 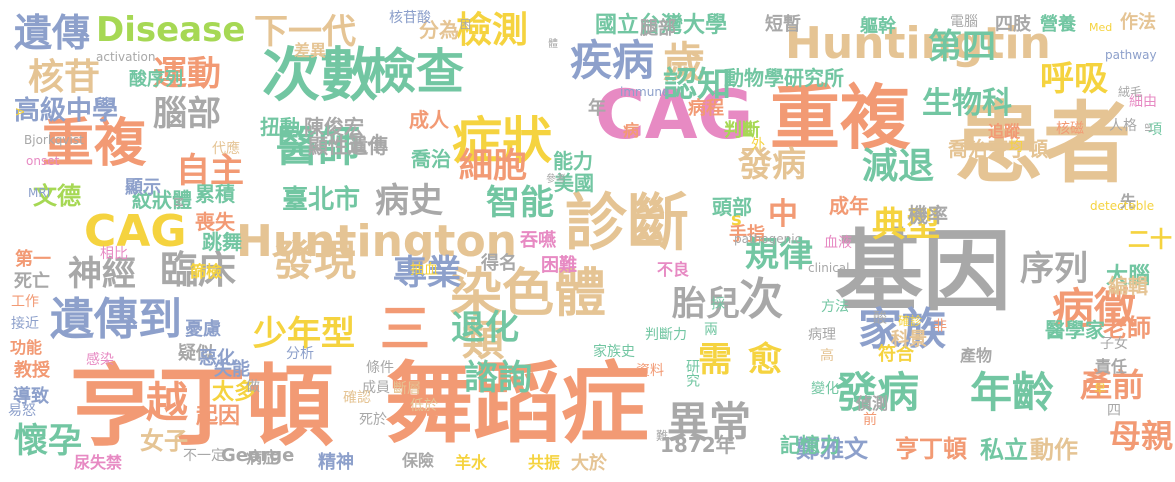 What do you see at coordinates (407, 389) in the screenshot?
I see `cloud-word: 斷層` at bounding box center [407, 389].